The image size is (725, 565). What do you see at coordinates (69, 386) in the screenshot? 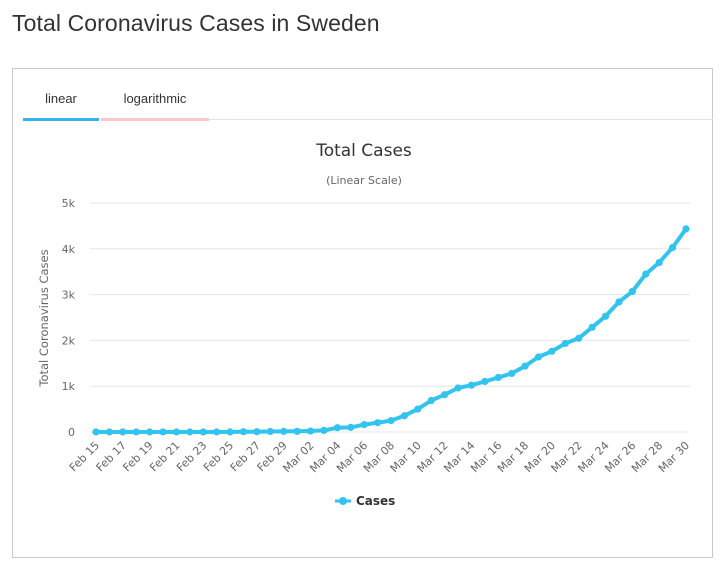
I see `y-tick-label: 1k` at bounding box center [69, 386].